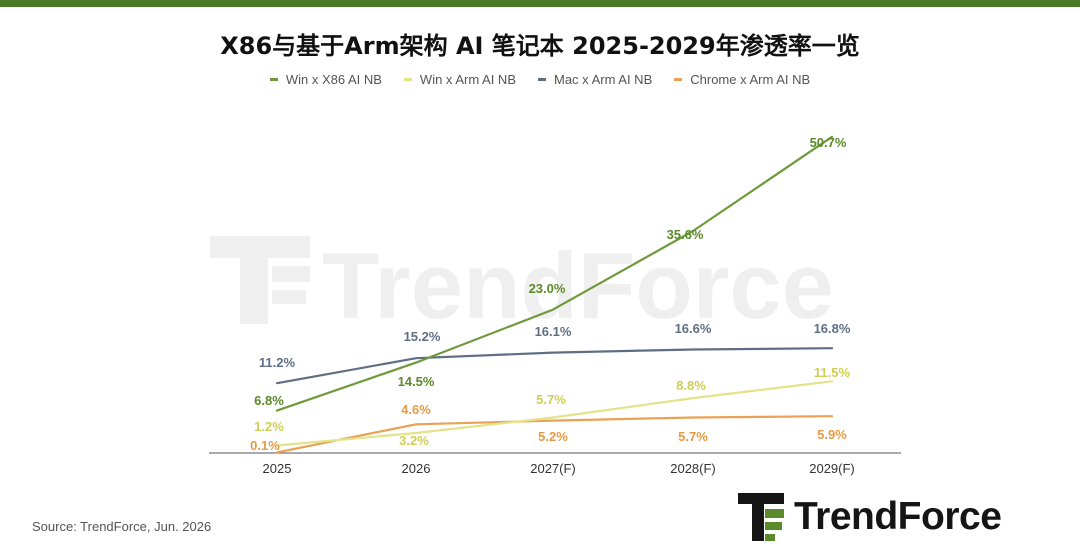 This screenshot has height=560, width=1080. I want to click on top-accent-bar, so click(540, 3).